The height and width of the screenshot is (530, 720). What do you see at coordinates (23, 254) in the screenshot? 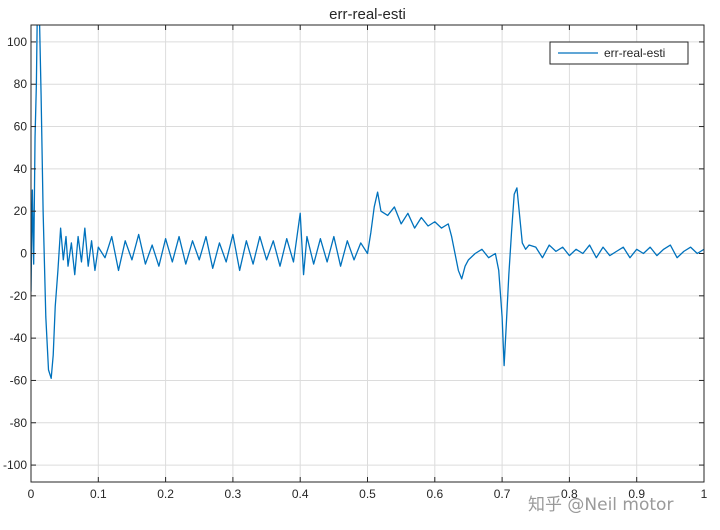
I see `y-tick-label: 0` at bounding box center [23, 254].